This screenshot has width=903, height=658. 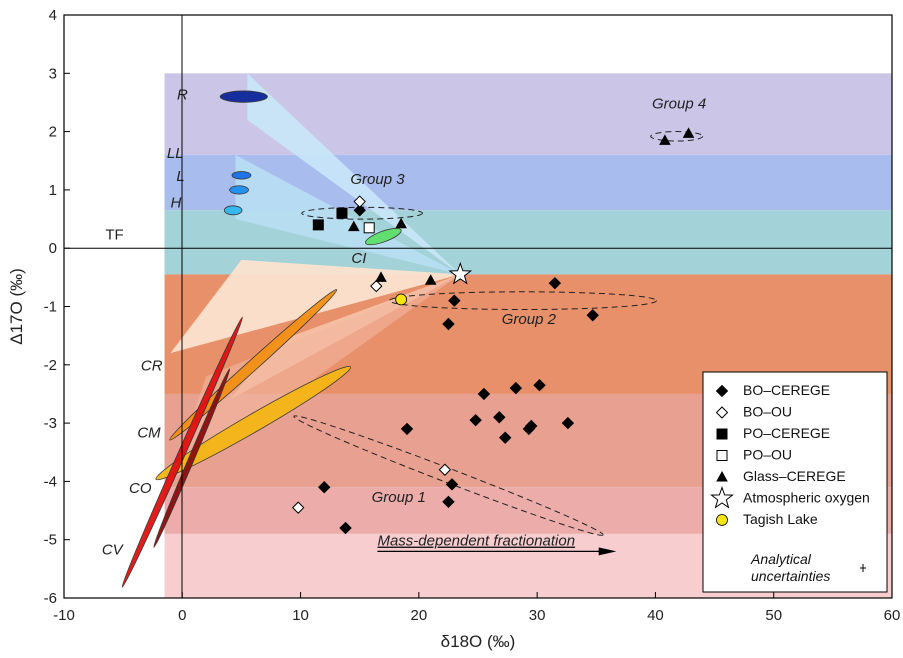 I want to click on y-tick-label-5: -1, so click(x=50, y=307).